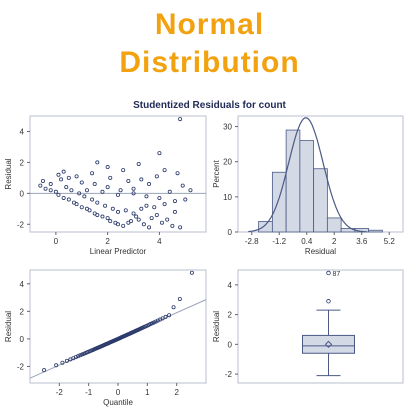 The height and width of the screenshot is (408, 419). I want to click on boxplot-panel-frame, so click(320, 326).